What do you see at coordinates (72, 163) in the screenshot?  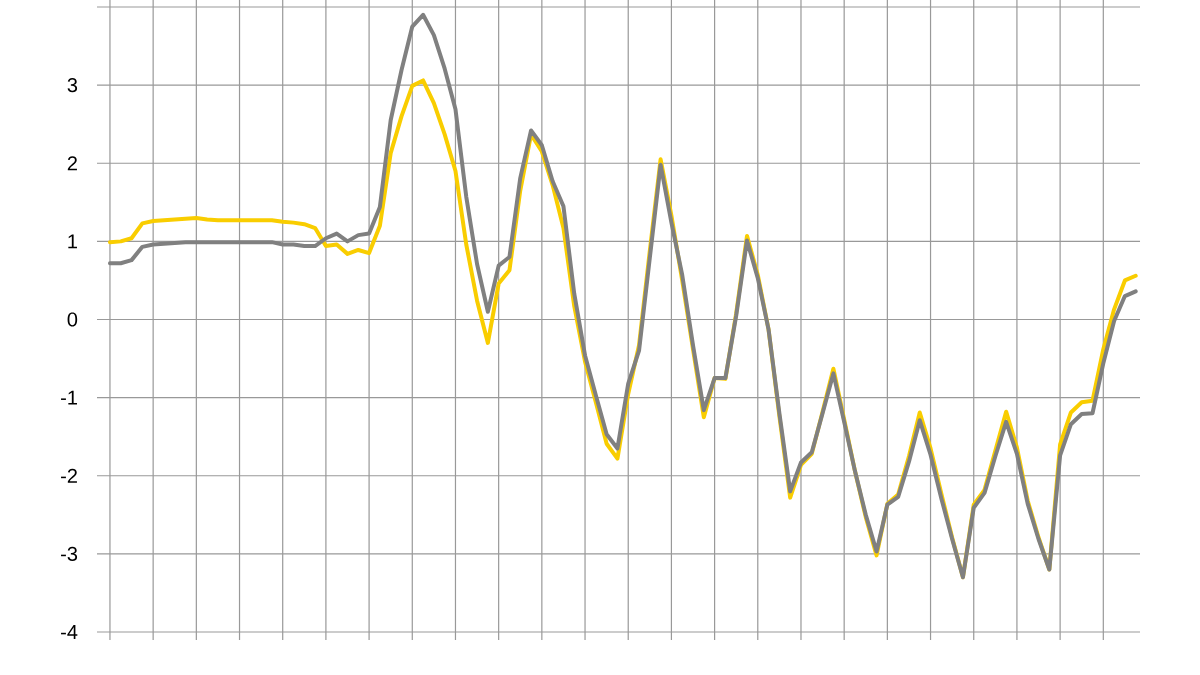 I see `y-tick-label: 2` at bounding box center [72, 163].